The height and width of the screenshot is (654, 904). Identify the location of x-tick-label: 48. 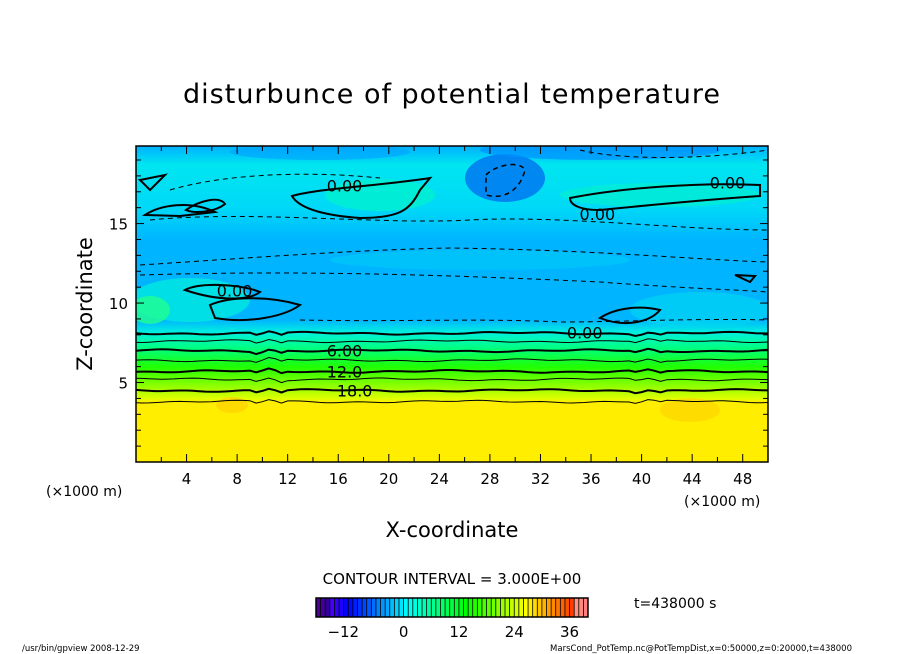
(742, 479).